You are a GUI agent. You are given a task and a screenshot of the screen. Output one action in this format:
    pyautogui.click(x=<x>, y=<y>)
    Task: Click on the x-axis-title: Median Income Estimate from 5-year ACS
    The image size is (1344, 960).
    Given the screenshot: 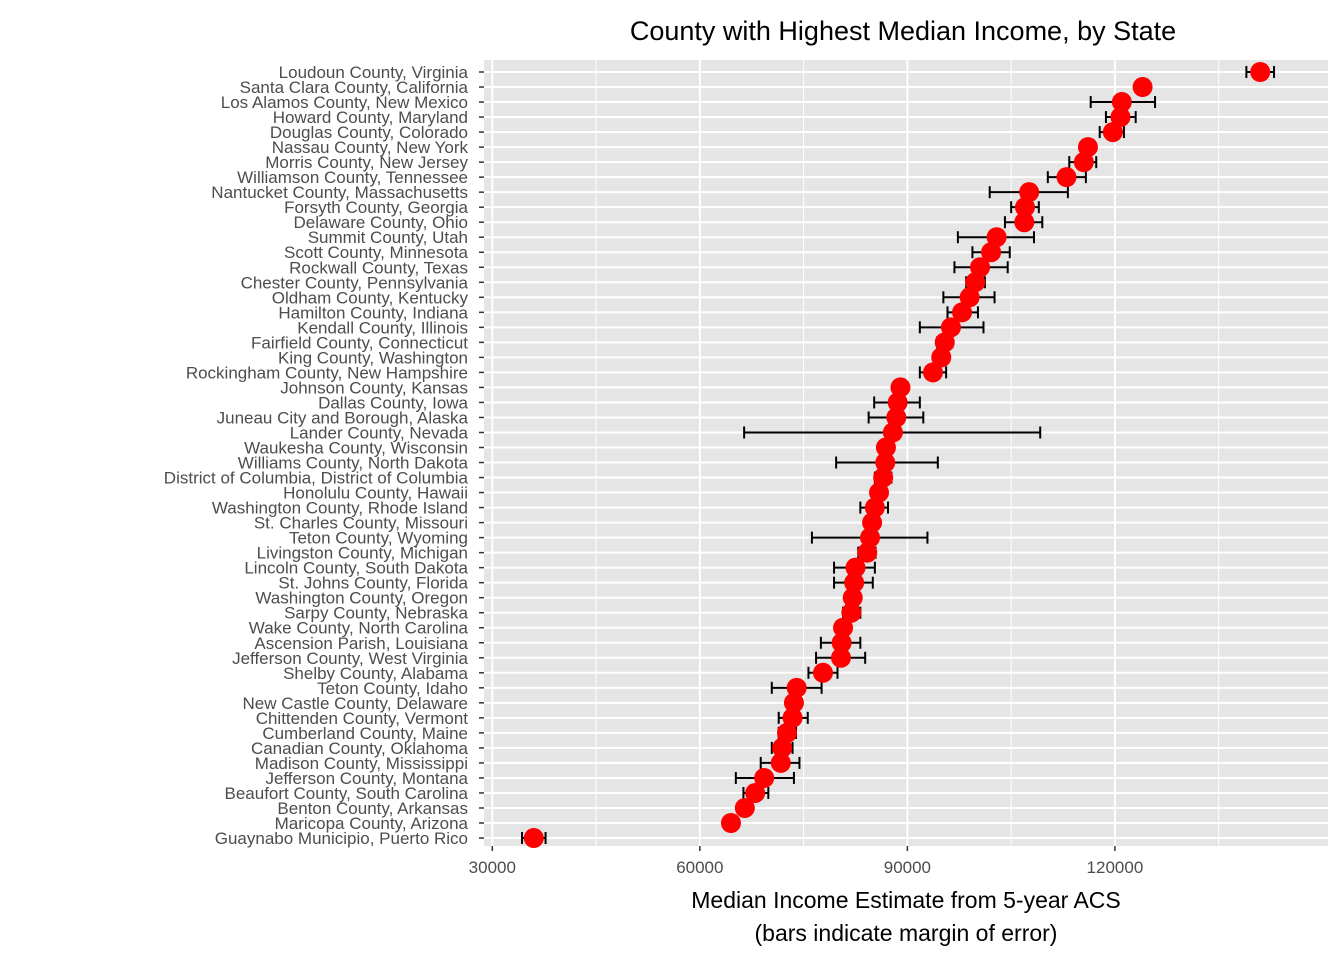 What is the action you would take?
    pyautogui.click(x=906, y=900)
    